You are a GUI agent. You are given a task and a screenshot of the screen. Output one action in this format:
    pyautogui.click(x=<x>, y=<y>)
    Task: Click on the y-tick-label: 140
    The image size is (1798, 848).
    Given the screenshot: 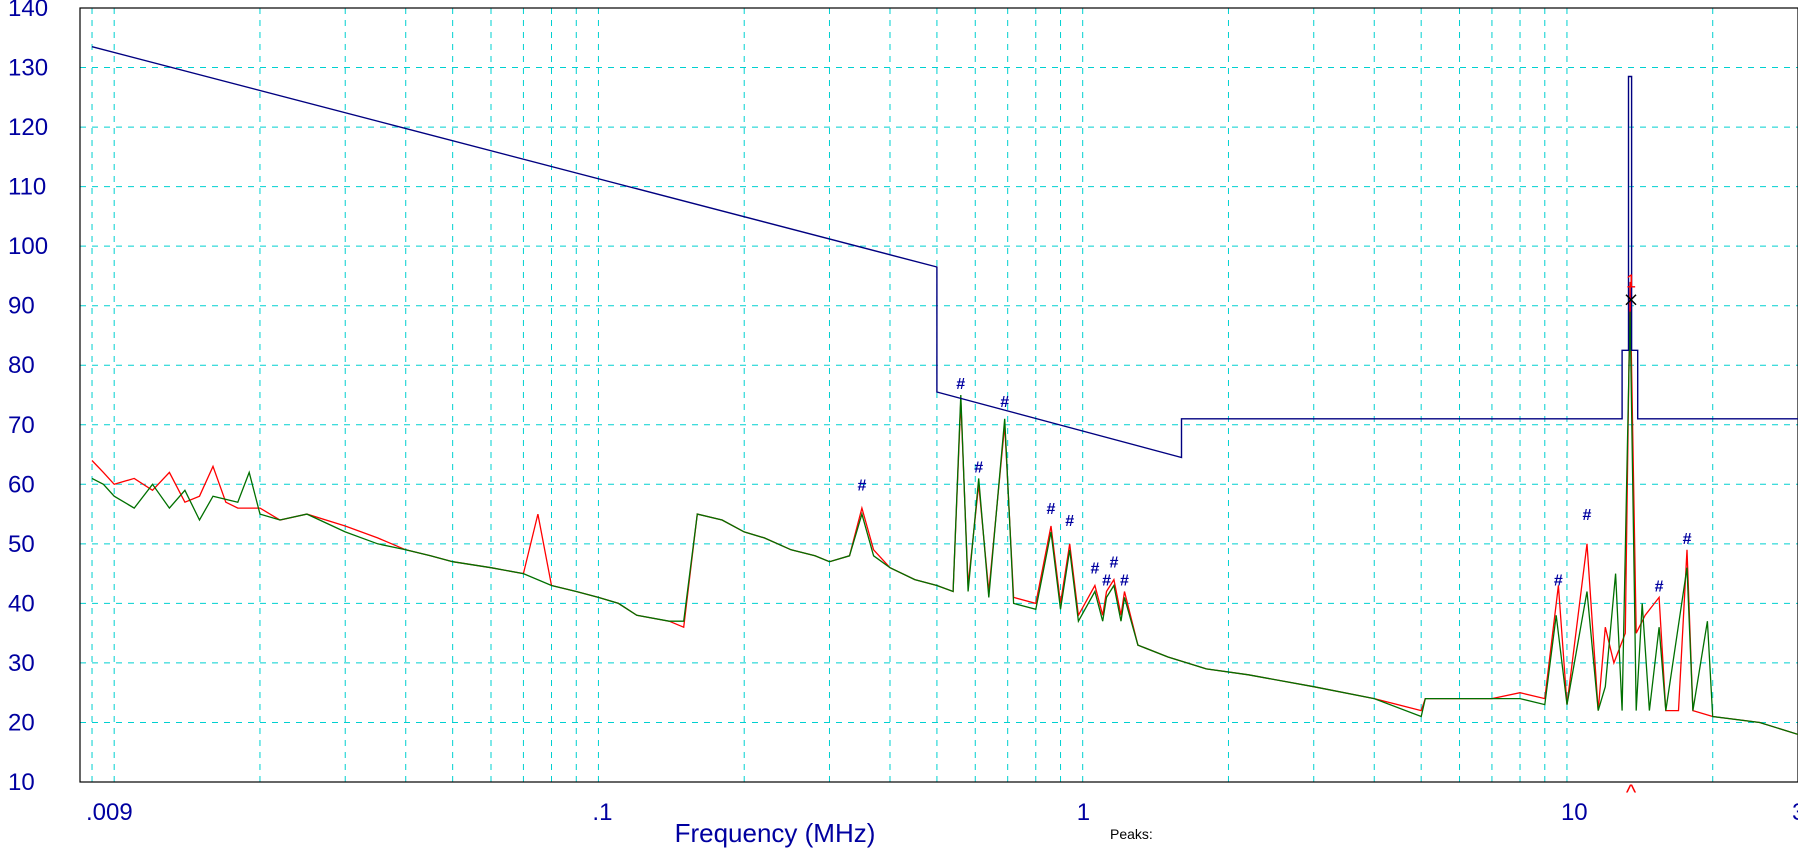 What is the action you would take?
    pyautogui.click(x=28, y=11)
    